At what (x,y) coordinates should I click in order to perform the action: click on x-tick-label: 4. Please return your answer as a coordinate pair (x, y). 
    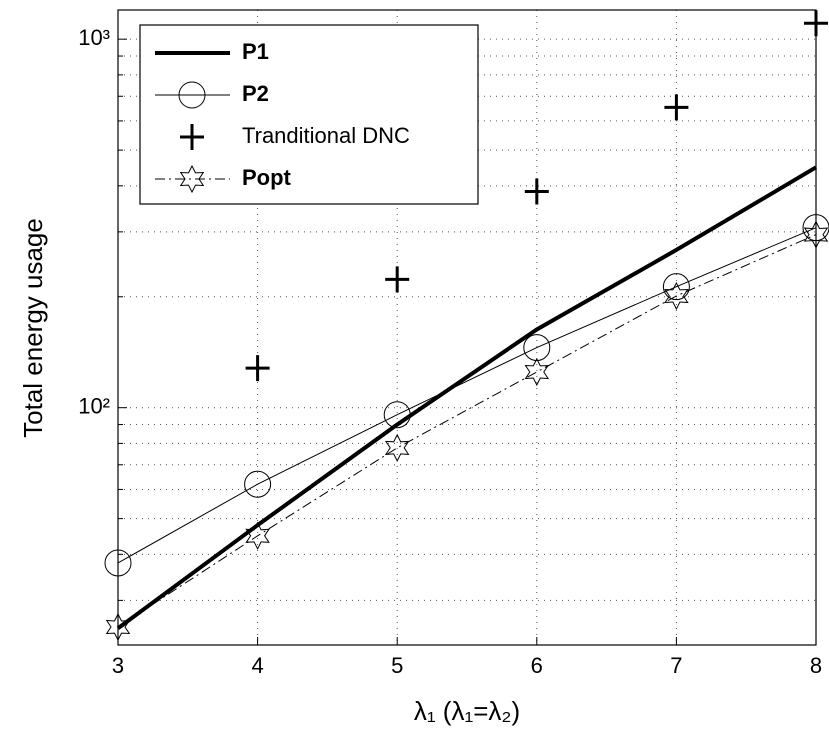
    Looking at the image, I should click on (257, 665).